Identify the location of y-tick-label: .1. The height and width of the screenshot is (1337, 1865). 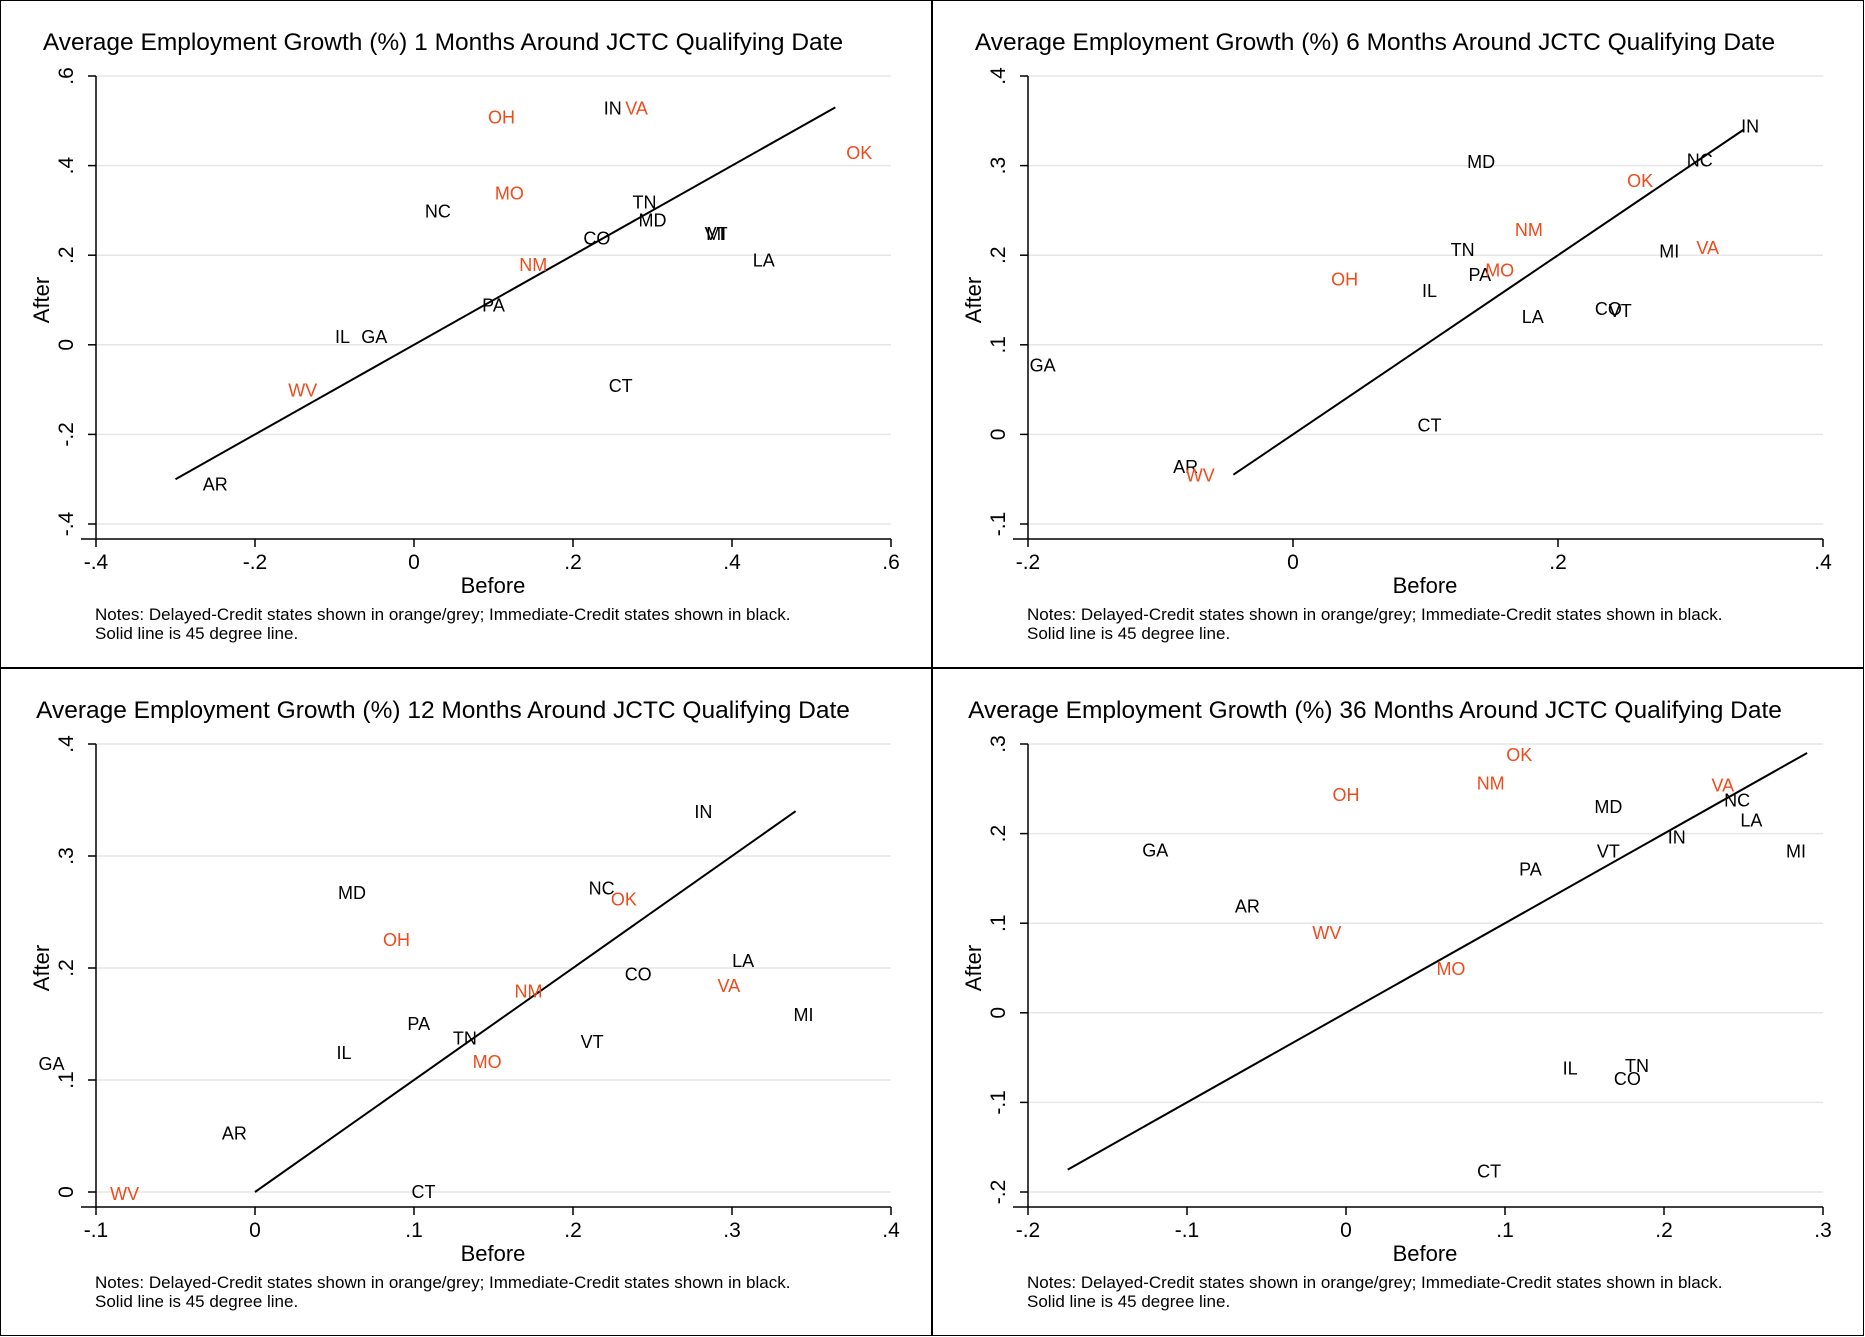
(998, 345).